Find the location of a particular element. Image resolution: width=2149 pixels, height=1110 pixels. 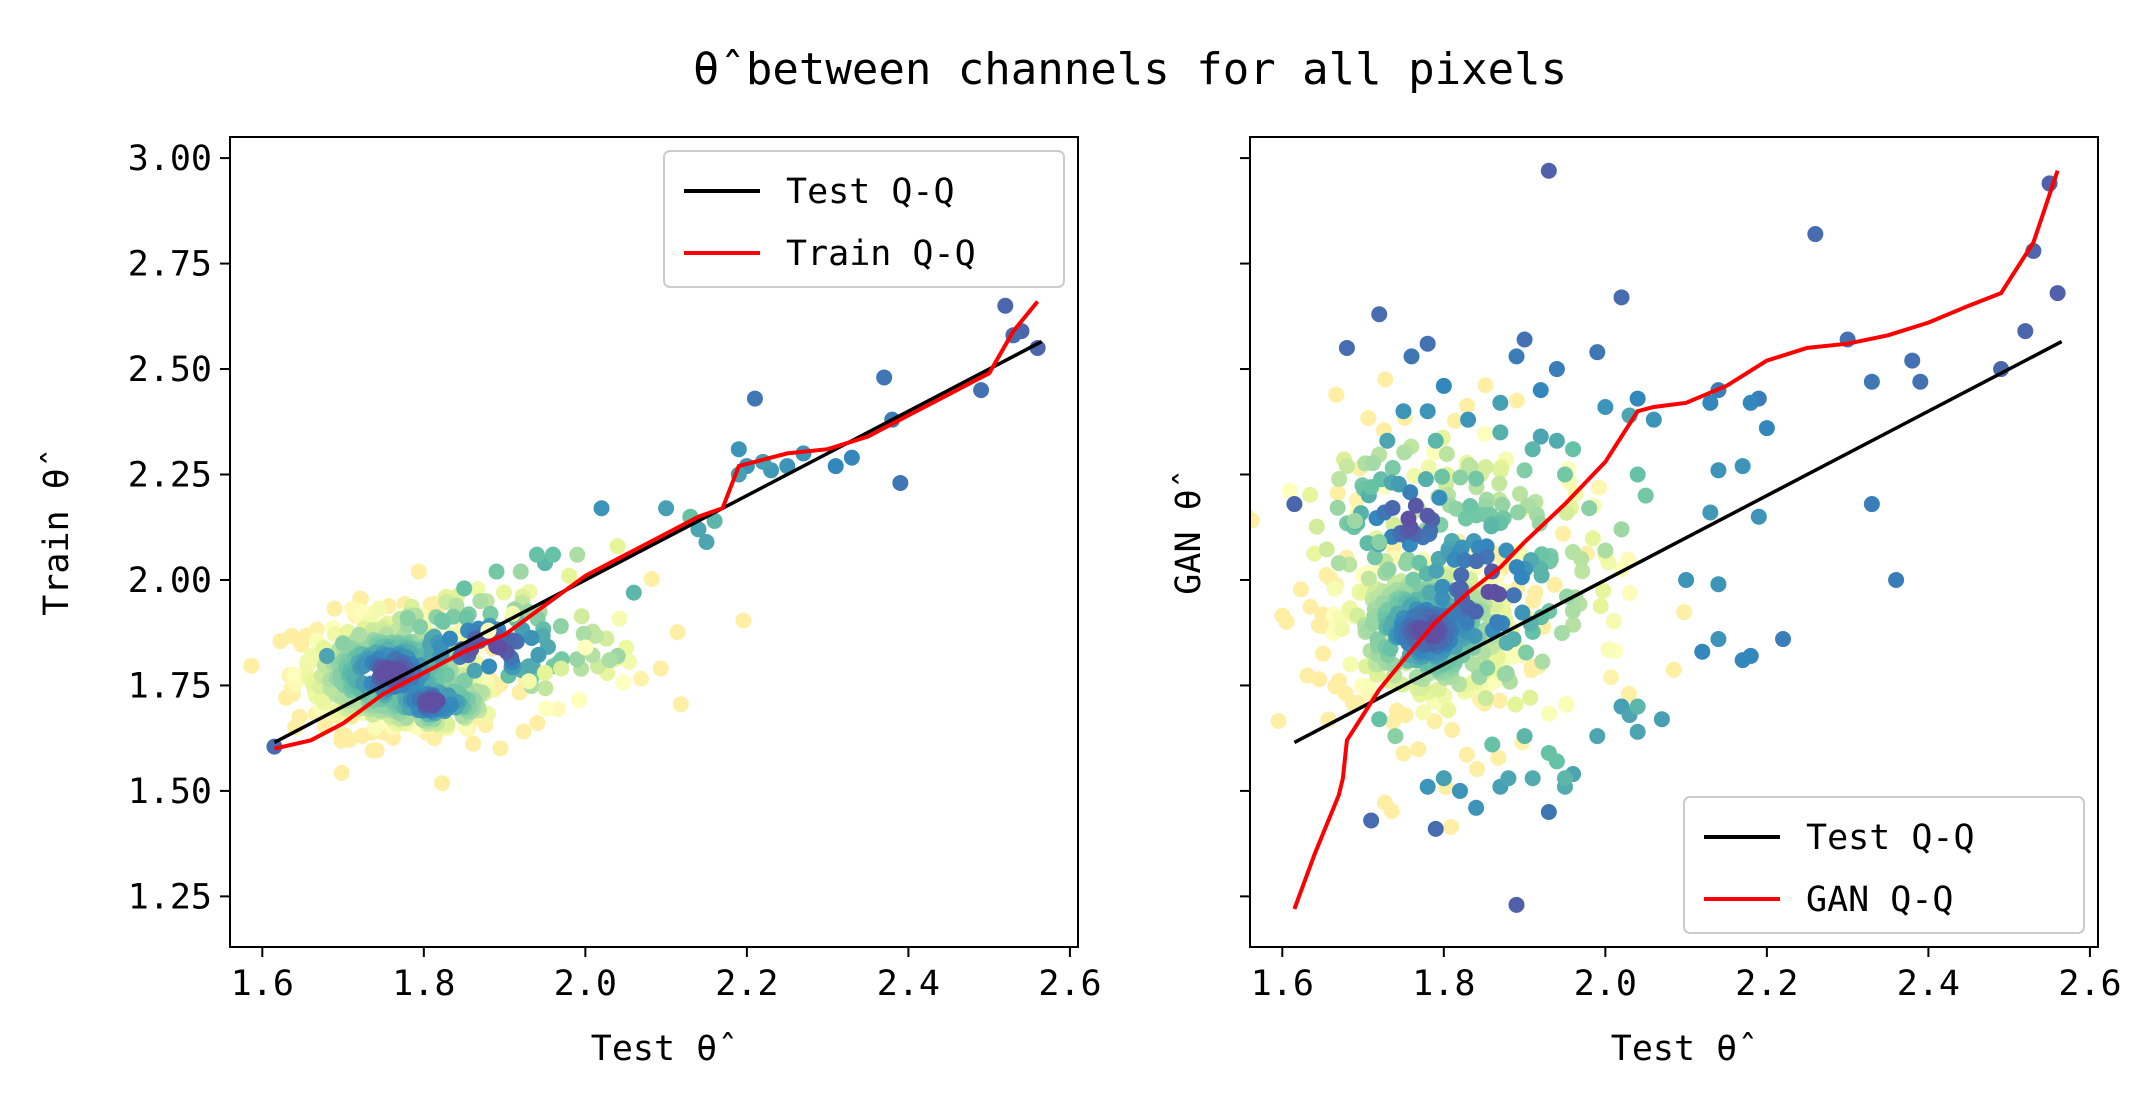

legend-box is located at coordinates (864, 219).